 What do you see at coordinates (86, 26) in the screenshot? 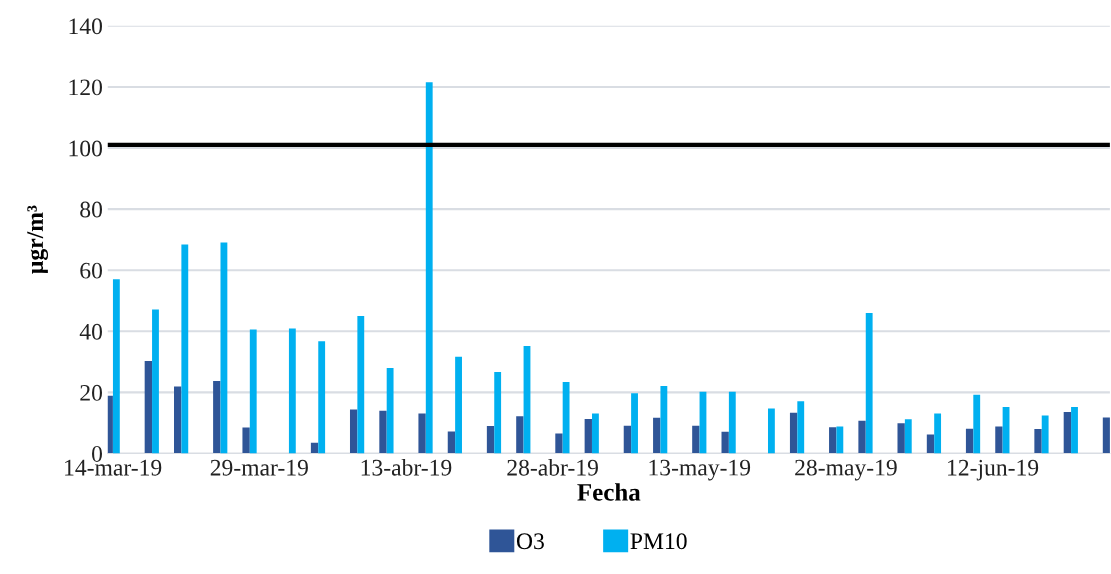
I see `y-tick-label: 140` at bounding box center [86, 26].